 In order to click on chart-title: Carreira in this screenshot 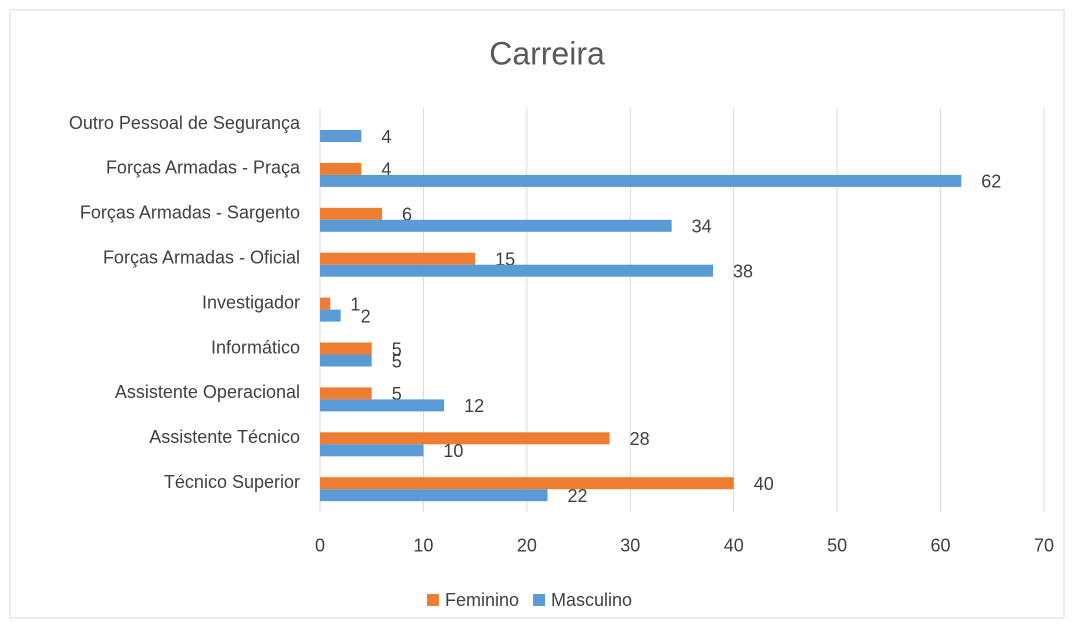, I will do `click(547, 53)`.